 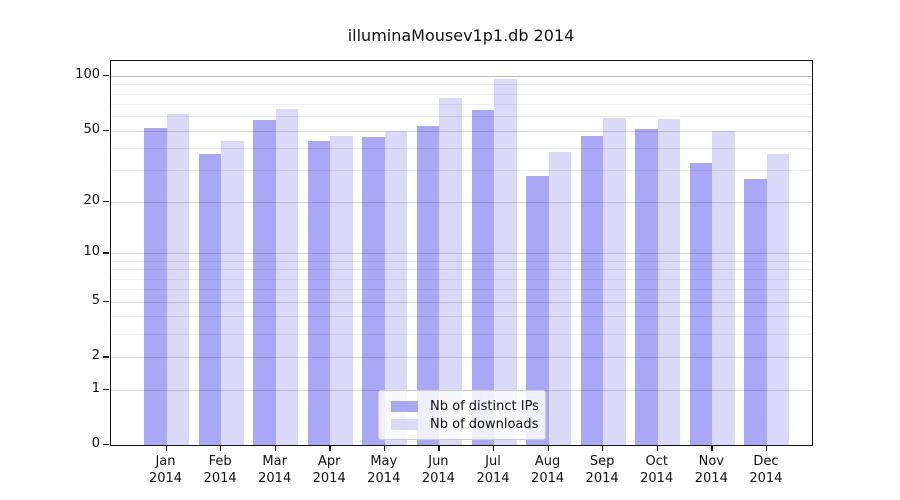 I want to click on y-axis-tick-label: 10, so click(x=91, y=252).